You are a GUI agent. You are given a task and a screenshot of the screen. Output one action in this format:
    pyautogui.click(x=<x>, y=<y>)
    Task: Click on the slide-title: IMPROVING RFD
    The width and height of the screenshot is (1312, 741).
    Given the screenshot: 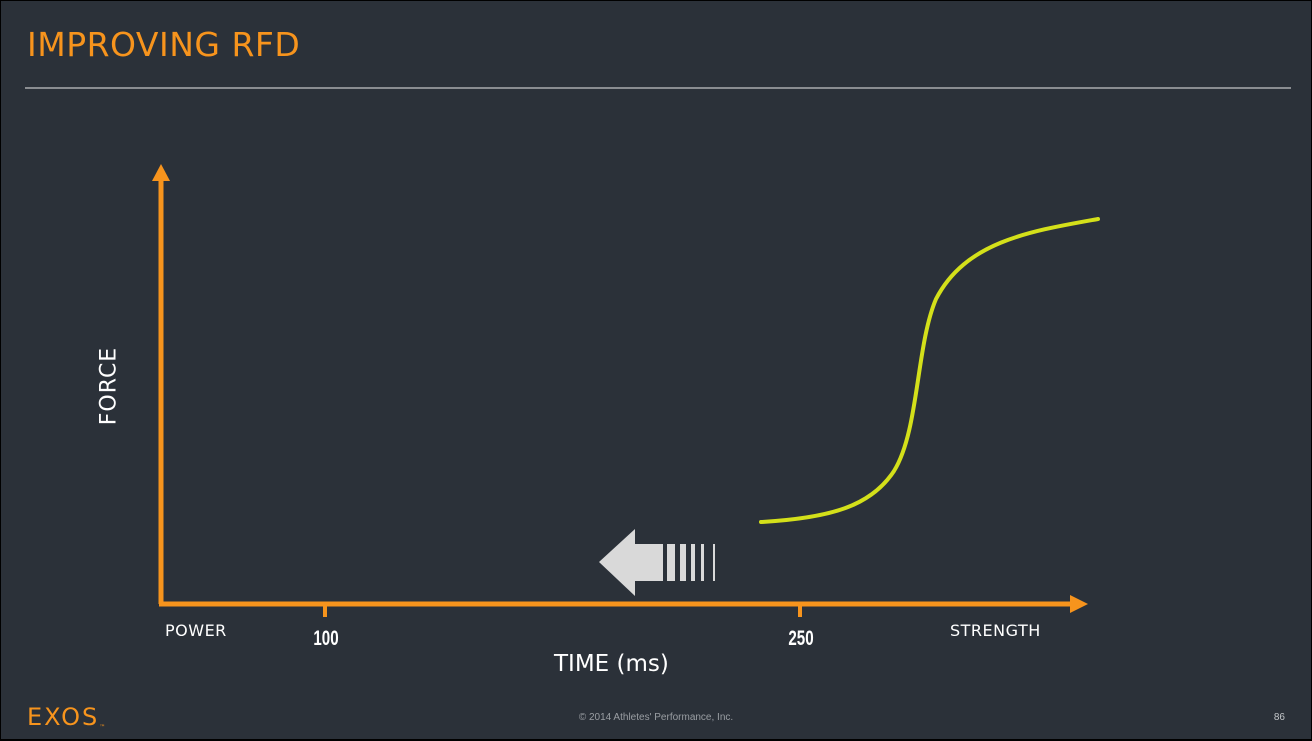 What is the action you would take?
    pyautogui.click(x=164, y=44)
    